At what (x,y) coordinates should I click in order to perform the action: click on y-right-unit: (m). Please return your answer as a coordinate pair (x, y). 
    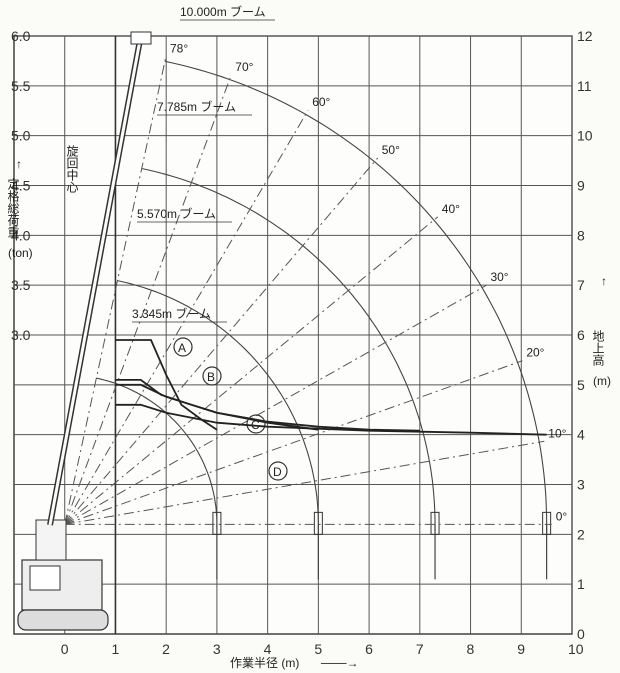
    Looking at the image, I should click on (602, 381).